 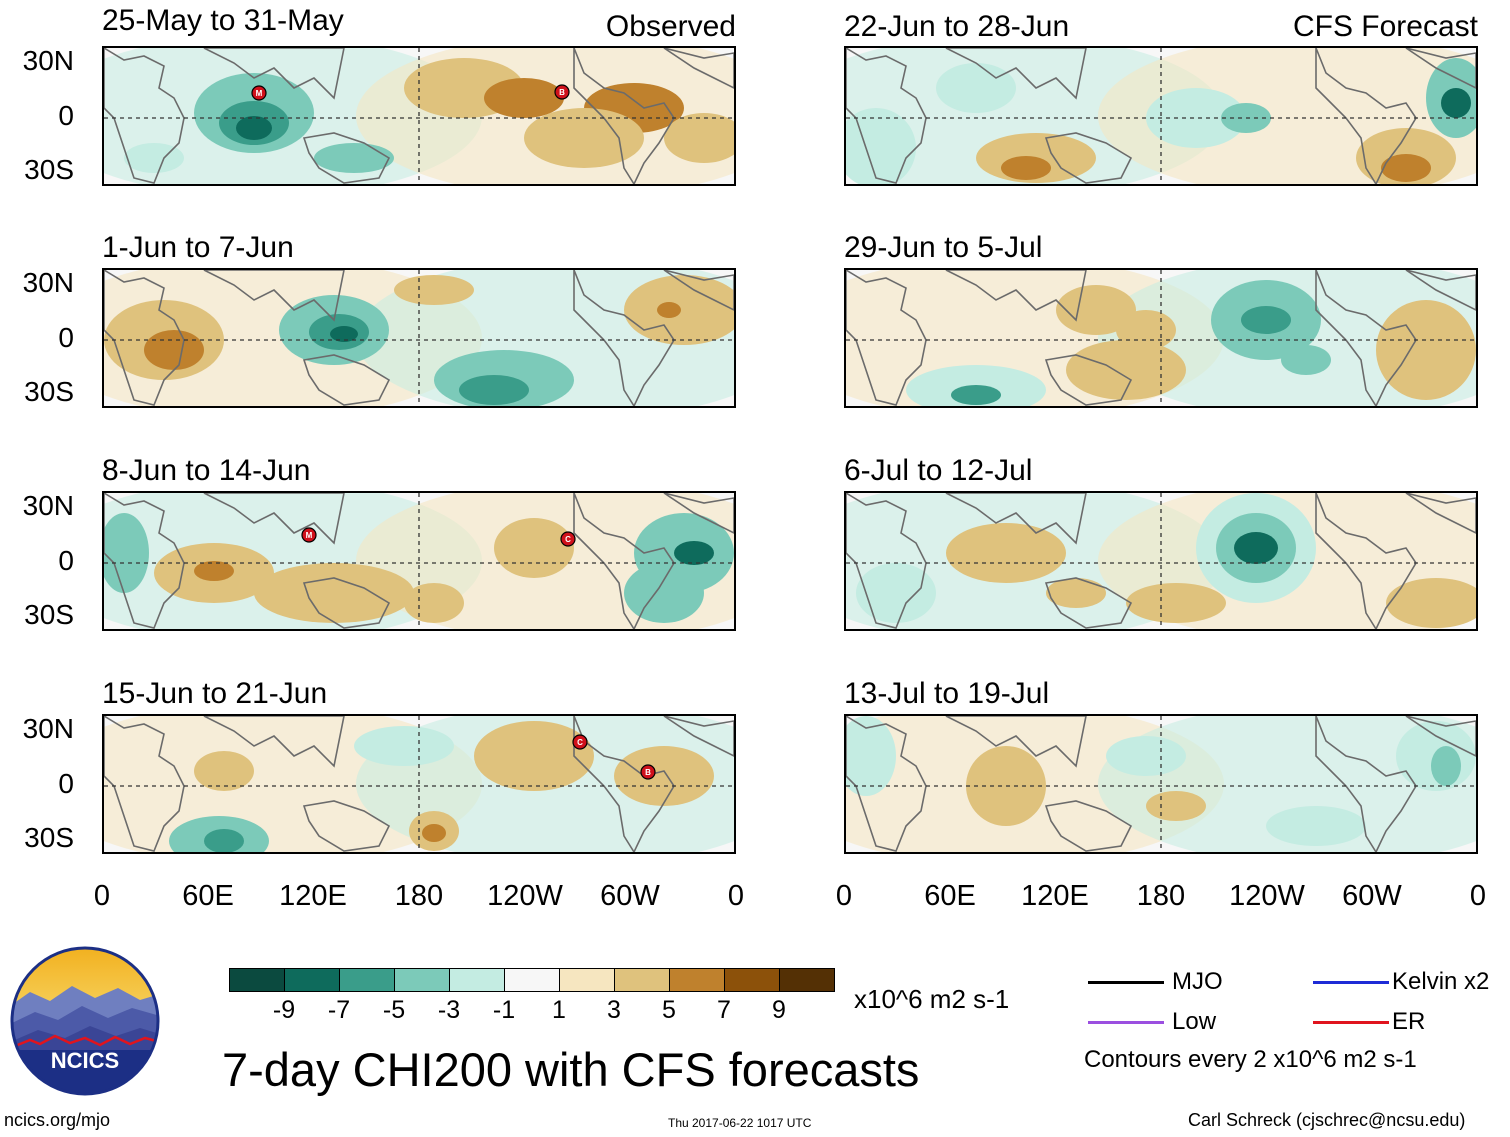 What do you see at coordinates (85, 1021) in the screenshot?
I see `ncics-logo: NCICS` at bounding box center [85, 1021].